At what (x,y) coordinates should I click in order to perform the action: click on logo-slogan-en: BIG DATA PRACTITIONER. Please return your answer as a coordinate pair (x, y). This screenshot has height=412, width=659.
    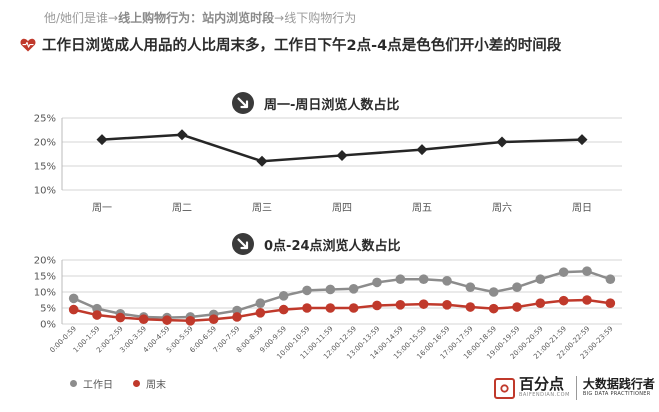
    Looking at the image, I should click on (616, 394).